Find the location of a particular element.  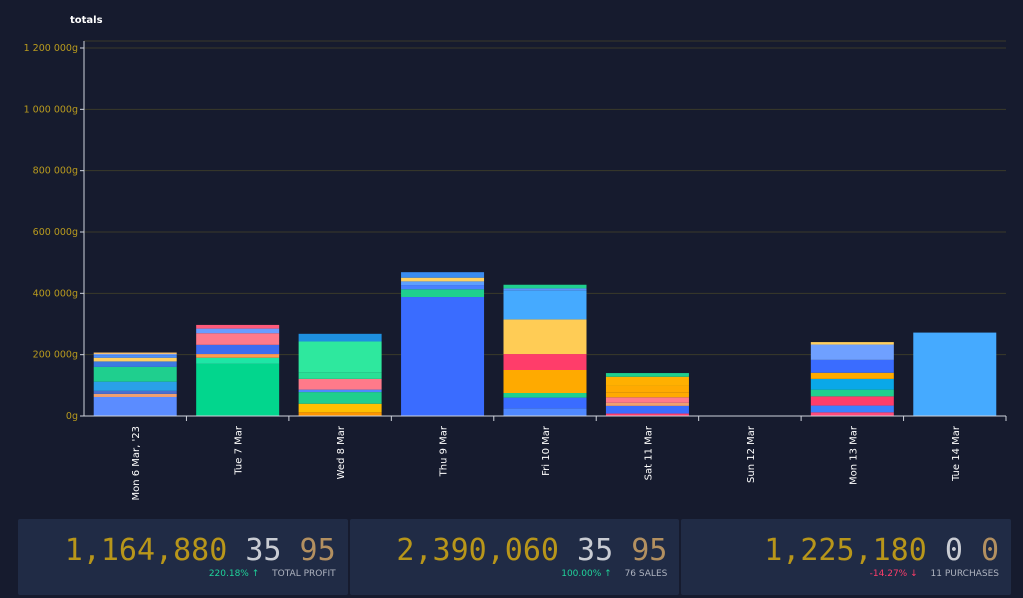

stat-footer: -14.27% ↓ 11 PURCHASES is located at coordinates (934, 574).